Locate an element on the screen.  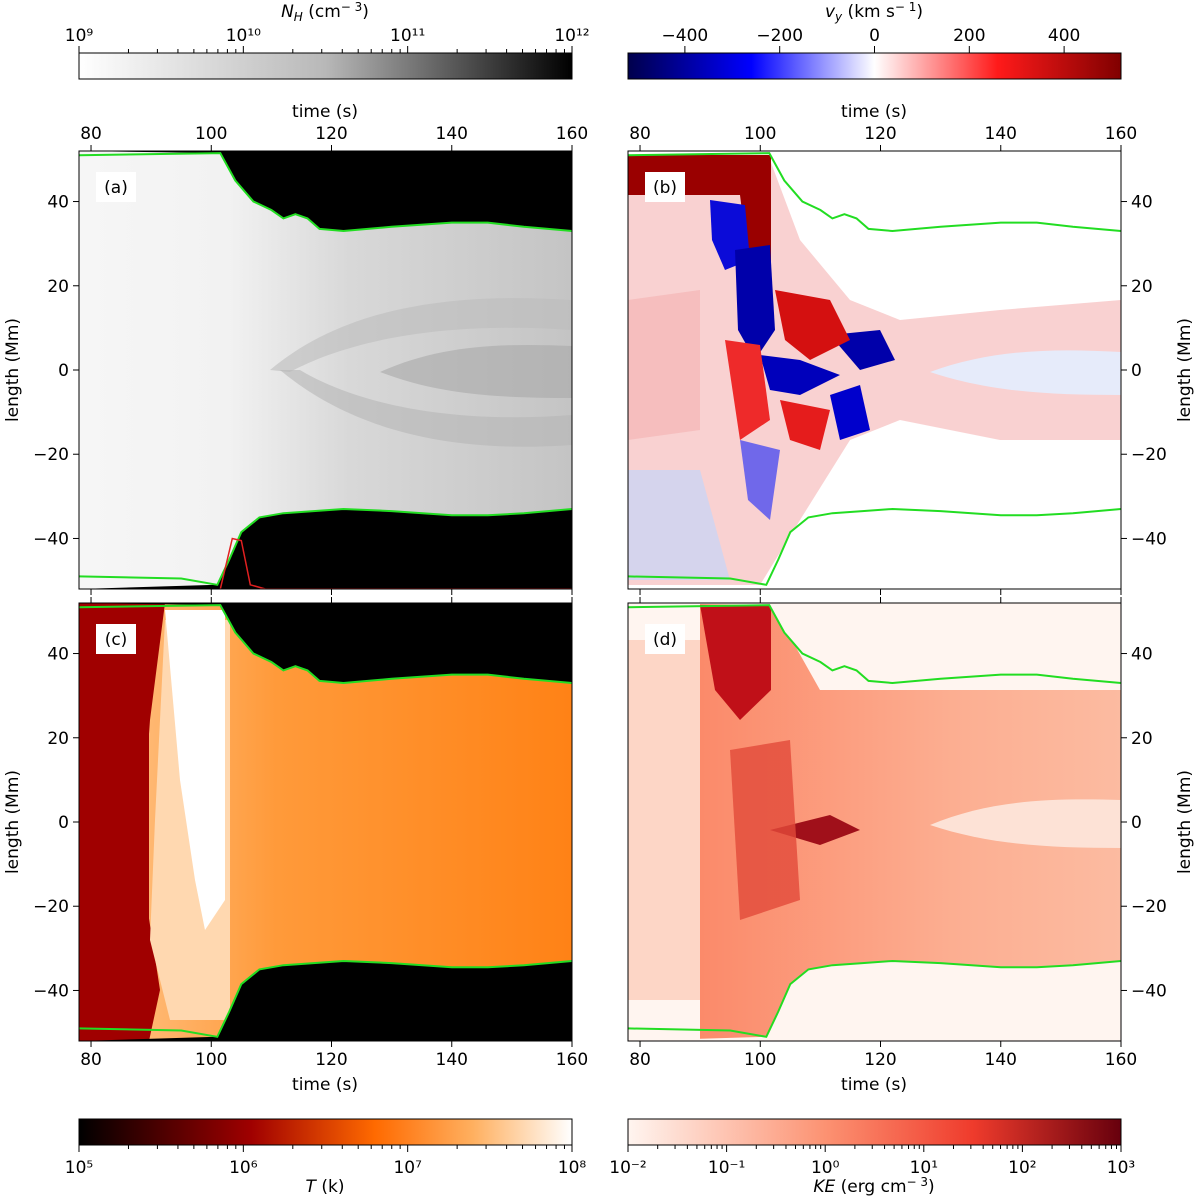
colorbar-t-gradient is located at coordinates (325, 1132).